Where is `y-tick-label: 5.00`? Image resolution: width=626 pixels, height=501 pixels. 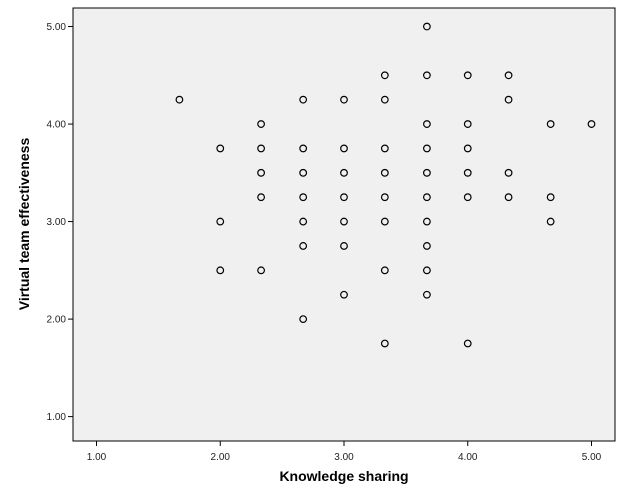 y-tick-label: 5.00 is located at coordinates (57, 27).